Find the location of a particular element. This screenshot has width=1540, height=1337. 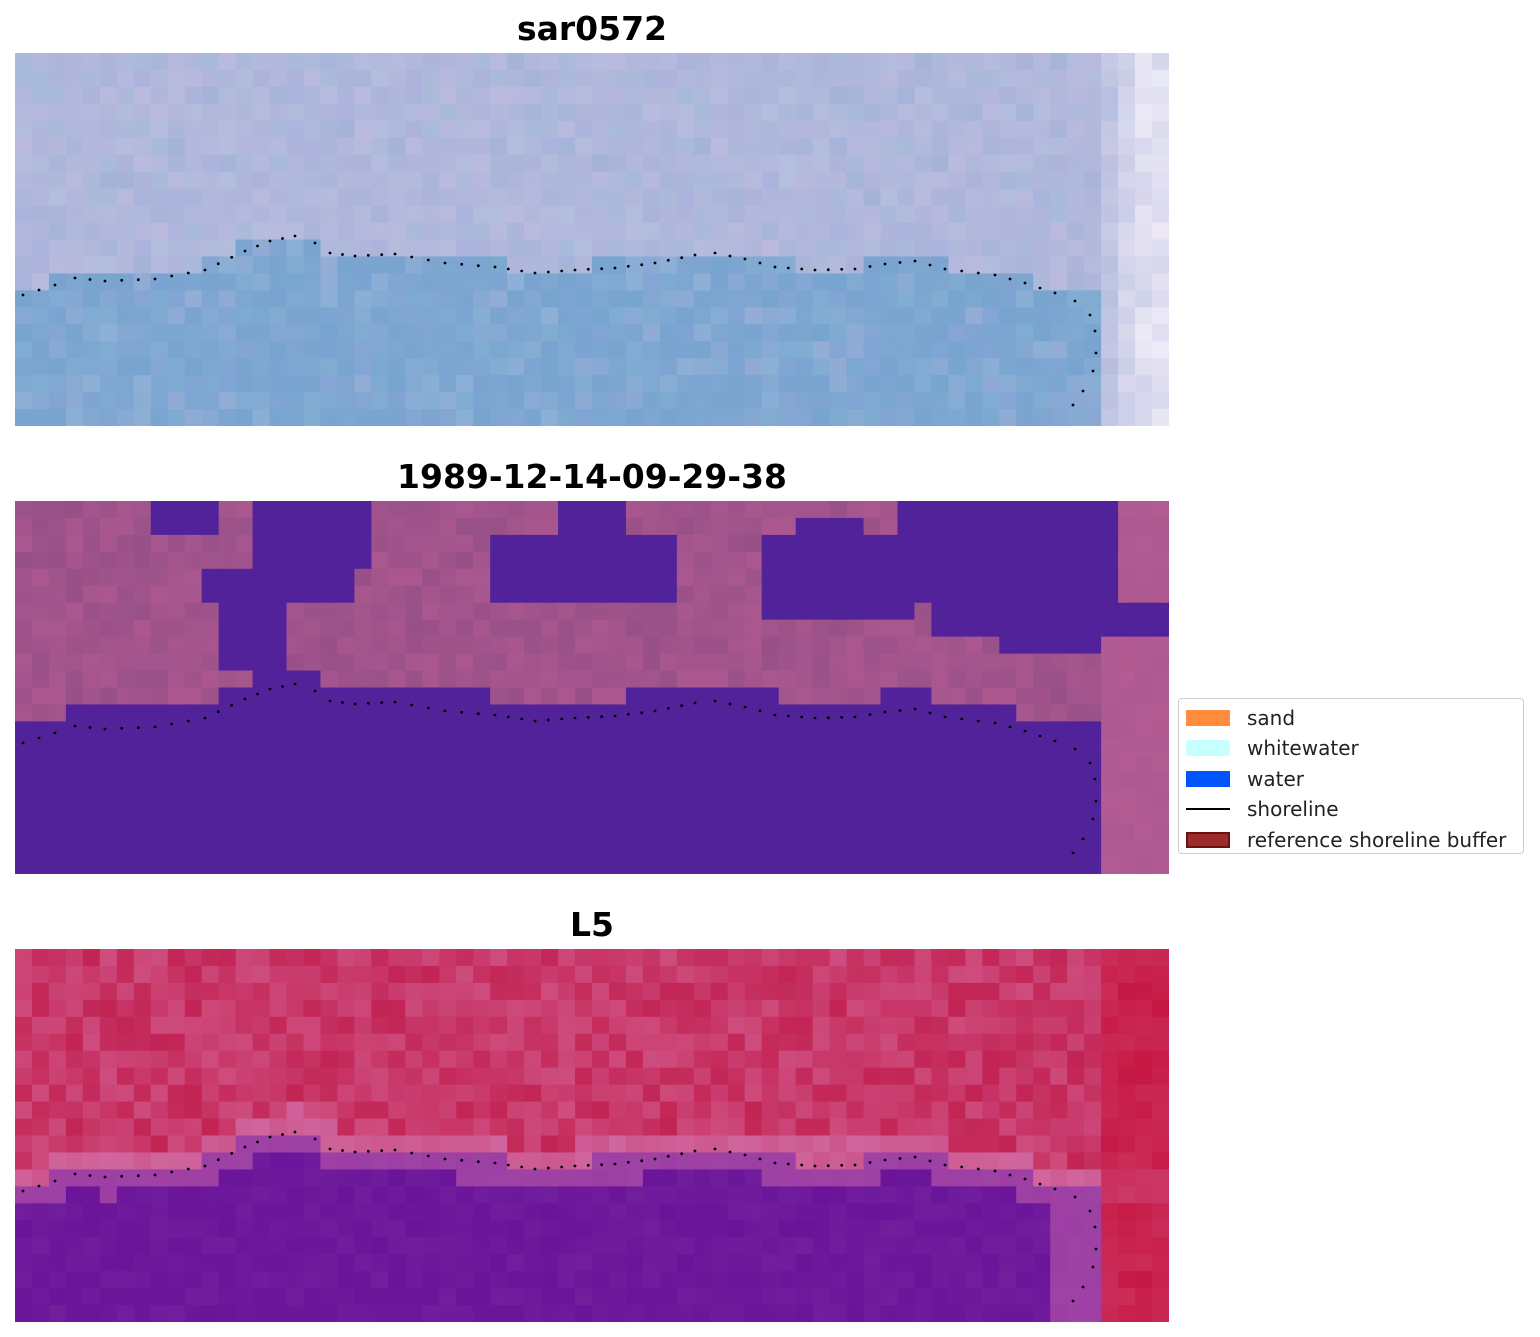

shoreline-line-icon is located at coordinates (1208, 809).